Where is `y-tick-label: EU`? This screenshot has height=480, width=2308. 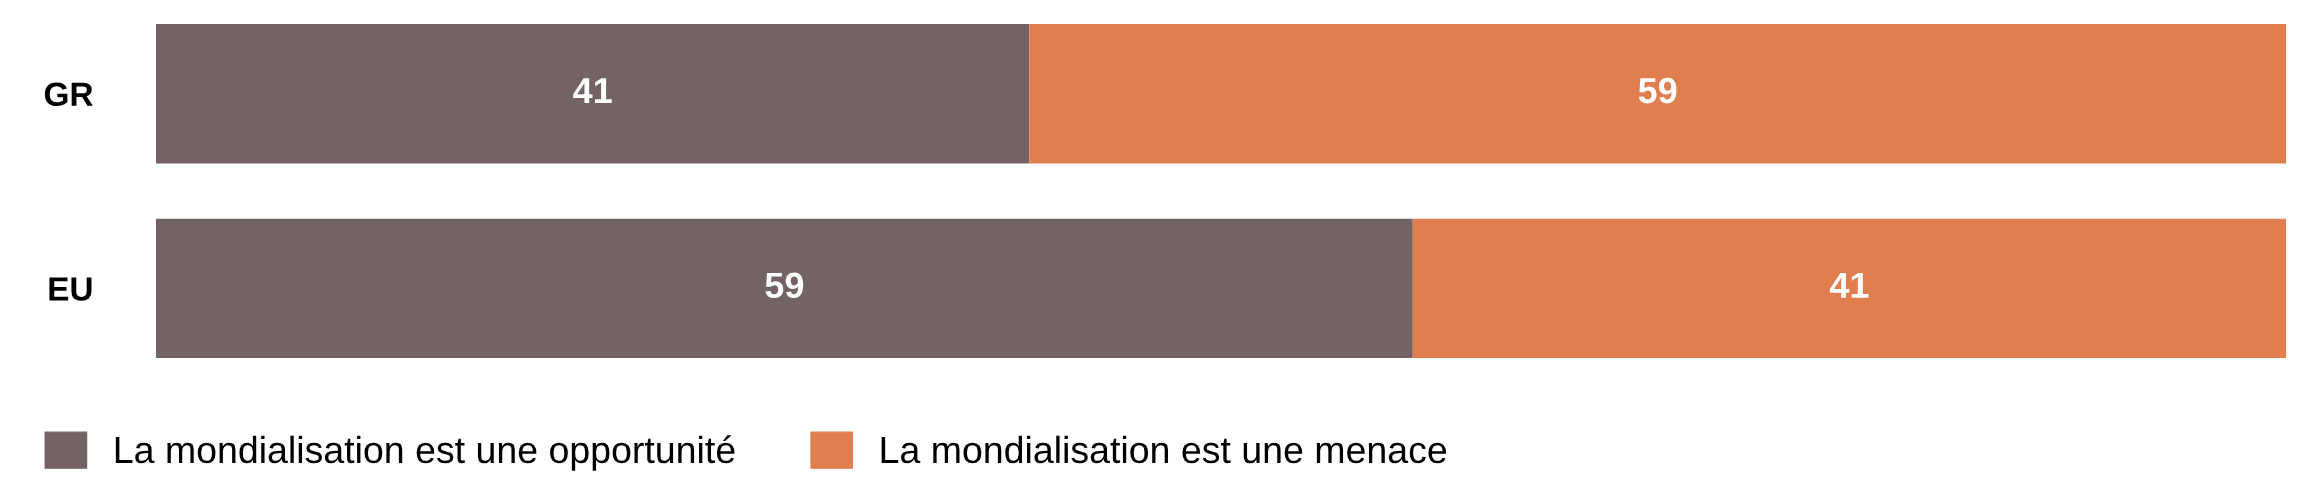 y-tick-label: EU is located at coordinates (70, 289).